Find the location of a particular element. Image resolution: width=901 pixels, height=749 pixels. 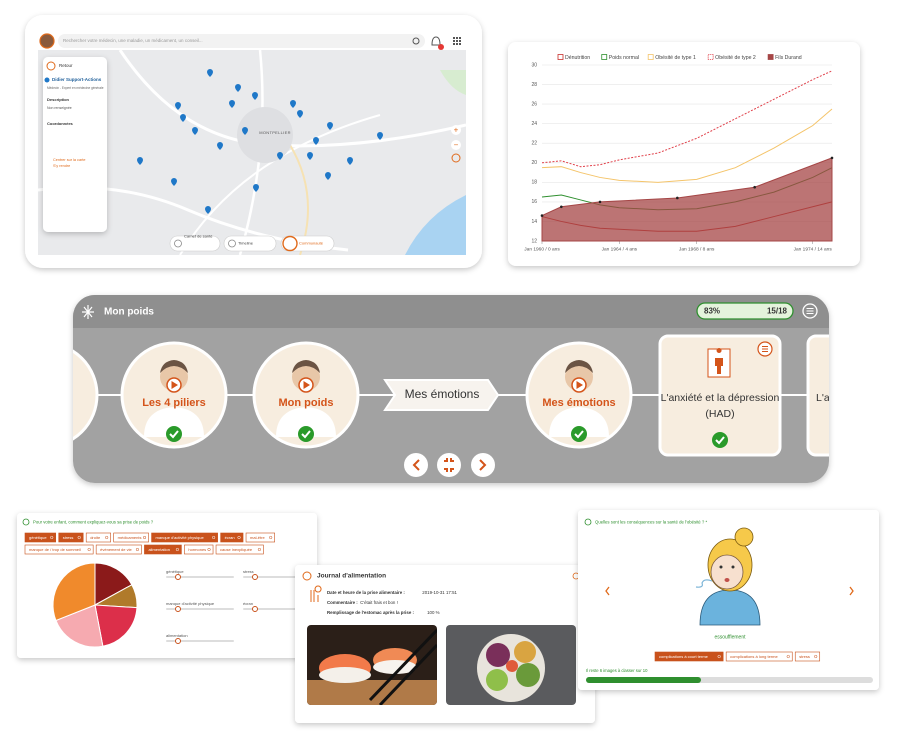

avatar is located at coordinates (47, 41).